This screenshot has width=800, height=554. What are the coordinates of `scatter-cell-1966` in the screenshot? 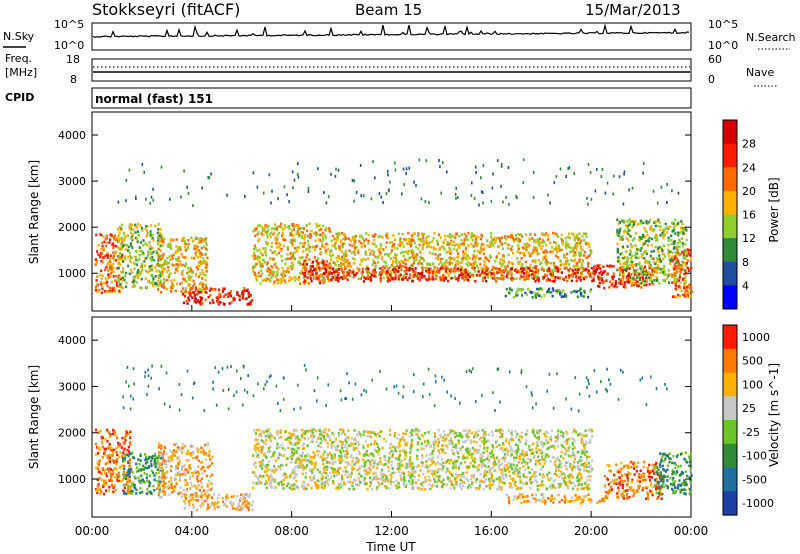 It's located at (413, 272).